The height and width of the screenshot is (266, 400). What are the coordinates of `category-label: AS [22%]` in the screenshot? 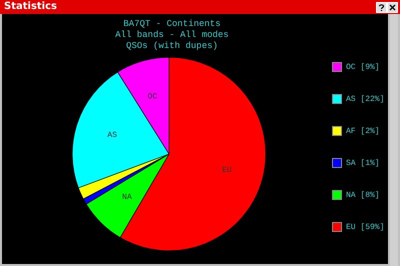 It's located at (365, 99).